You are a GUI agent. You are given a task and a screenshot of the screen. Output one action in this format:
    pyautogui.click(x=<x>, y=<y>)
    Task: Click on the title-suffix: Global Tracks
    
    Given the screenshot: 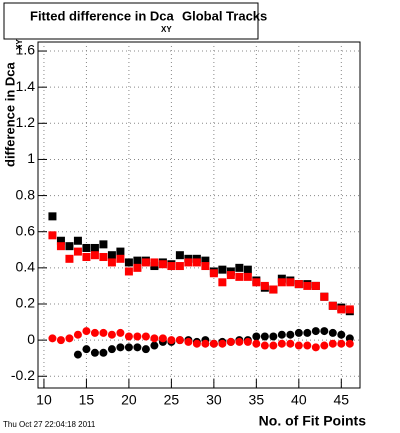 What is the action you would take?
    pyautogui.click(x=224, y=15)
    